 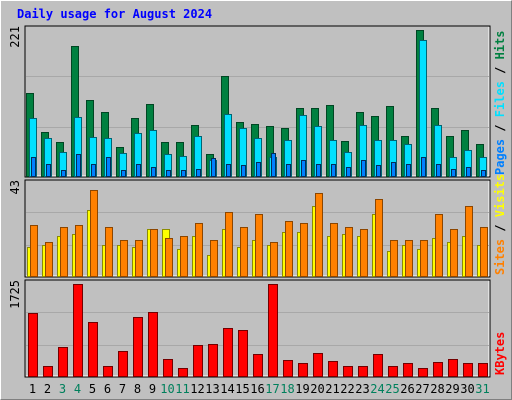 What do you see at coordinates (242, 389) in the screenshot?
I see `x-tick-label: 15` at bounding box center [242, 389].